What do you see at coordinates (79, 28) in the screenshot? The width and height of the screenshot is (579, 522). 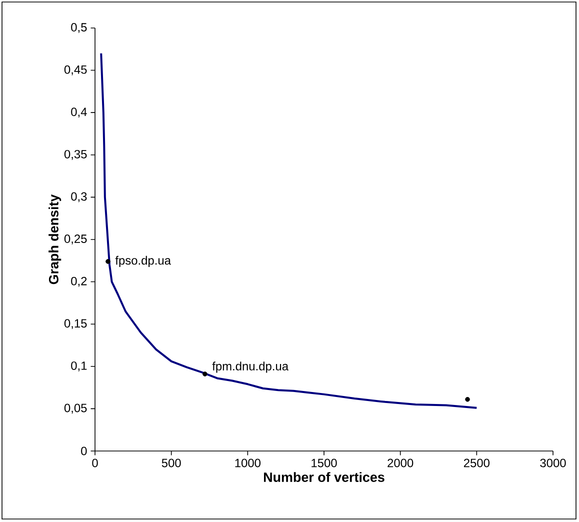 I see `y-tick-label: 0,5` at bounding box center [79, 28].